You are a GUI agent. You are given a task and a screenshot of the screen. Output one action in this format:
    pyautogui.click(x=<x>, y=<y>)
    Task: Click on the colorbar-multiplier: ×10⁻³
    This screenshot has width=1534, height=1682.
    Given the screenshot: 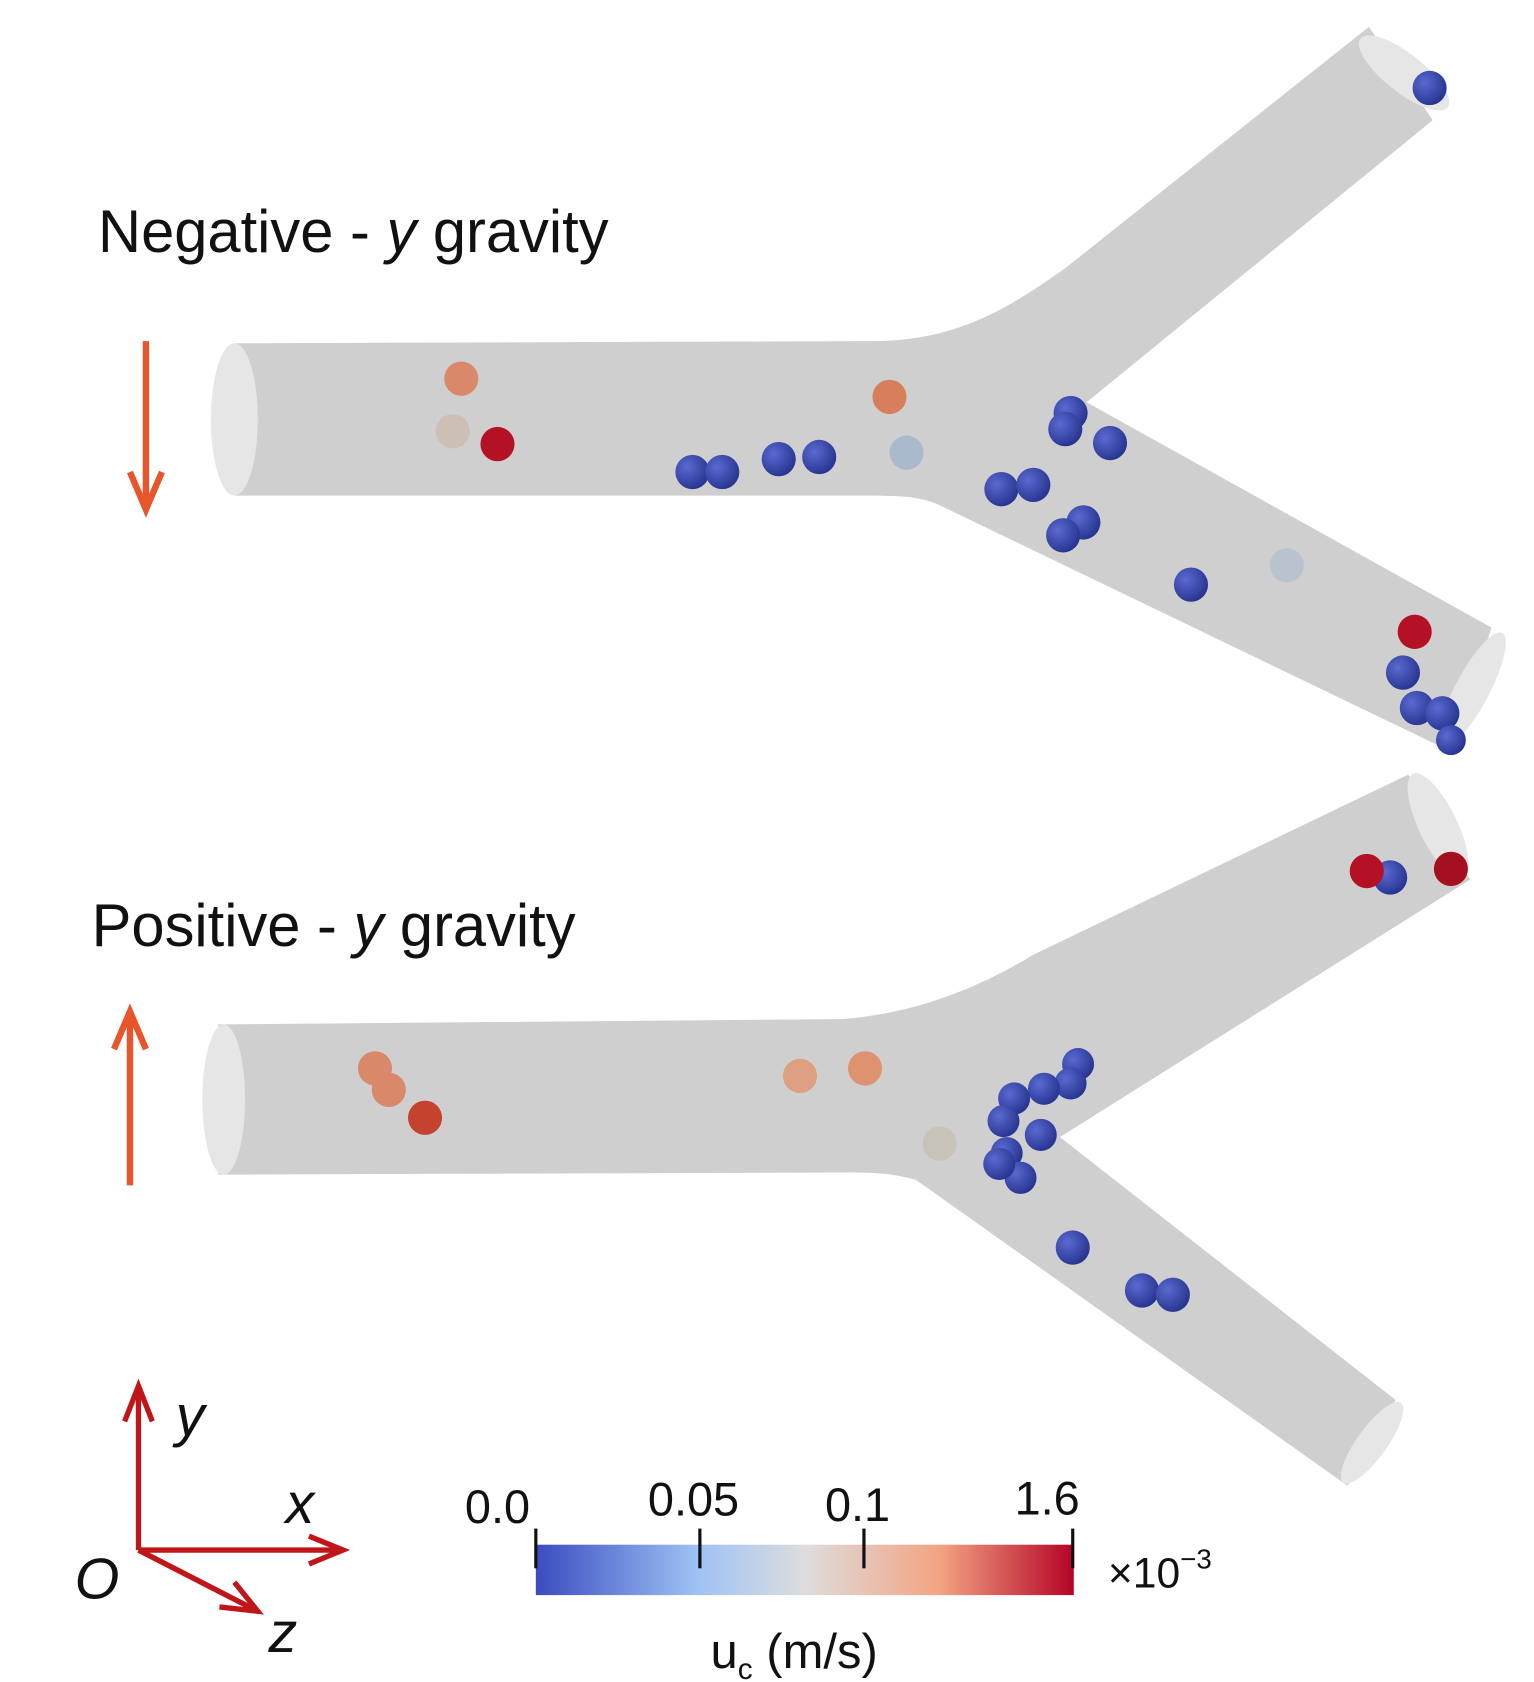 What is the action you would take?
    pyautogui.click(x=1160, y=1570)
    